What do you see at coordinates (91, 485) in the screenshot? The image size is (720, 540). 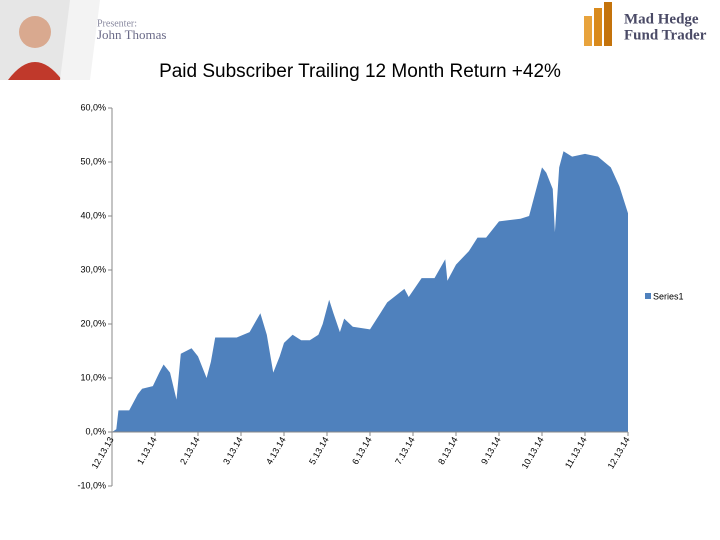 I see `y-tick-label: -10,0%` at bounding box center [91, 485].